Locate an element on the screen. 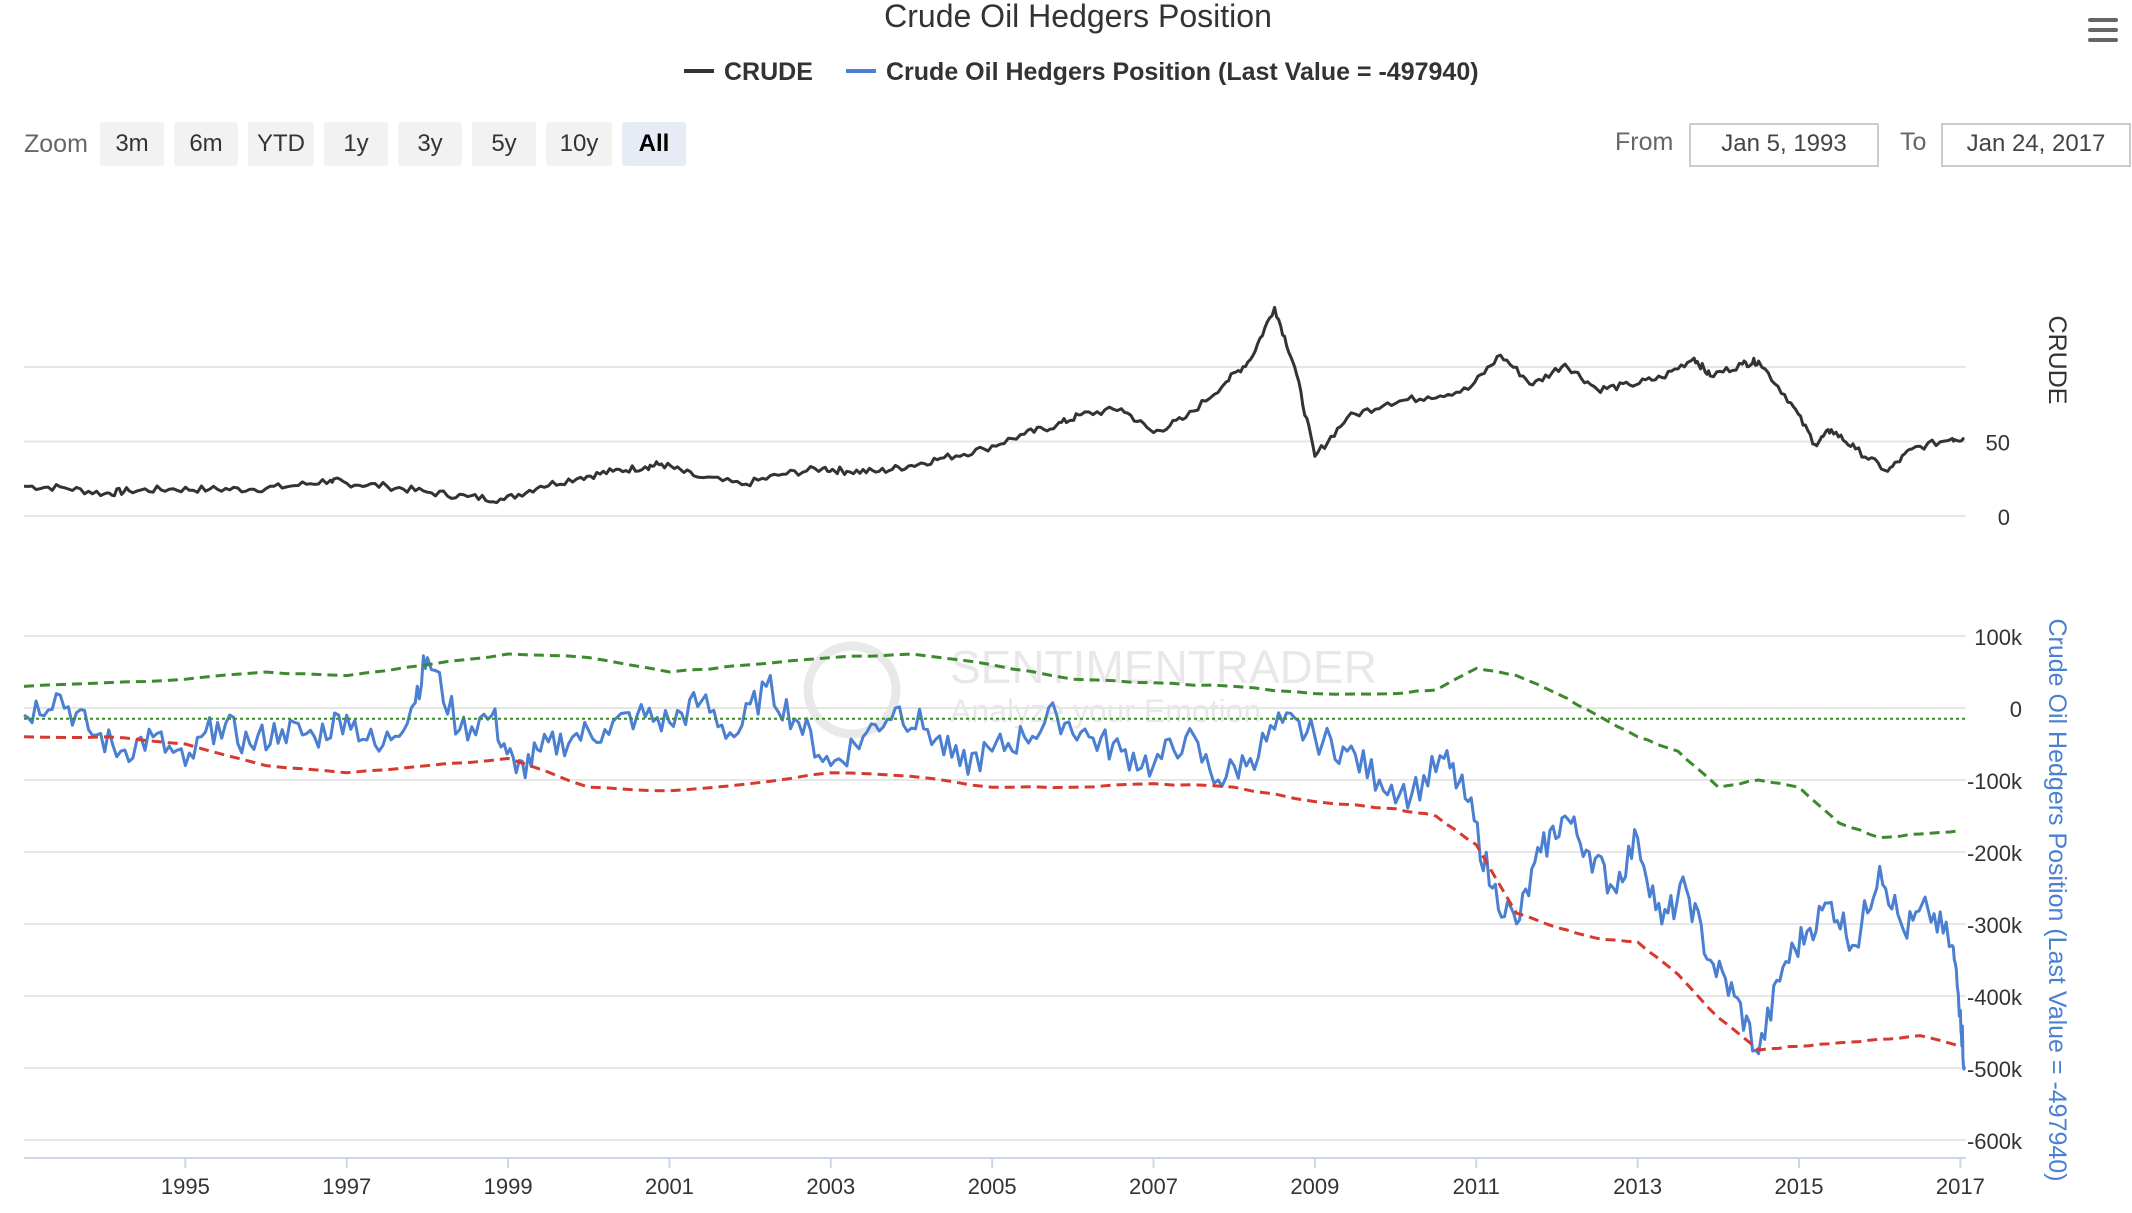 The image size is (2132, 1213). x-tick-label: 1999 is located at coordinates (508, 1186).